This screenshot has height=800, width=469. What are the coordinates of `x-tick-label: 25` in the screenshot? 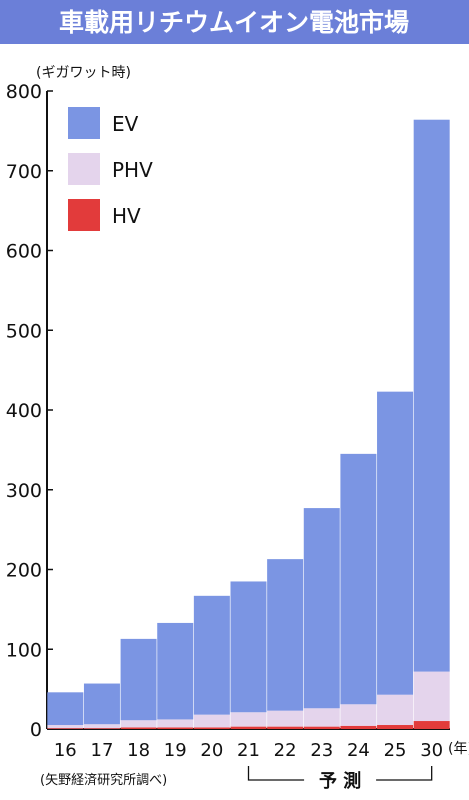 It's located at (395, 750).